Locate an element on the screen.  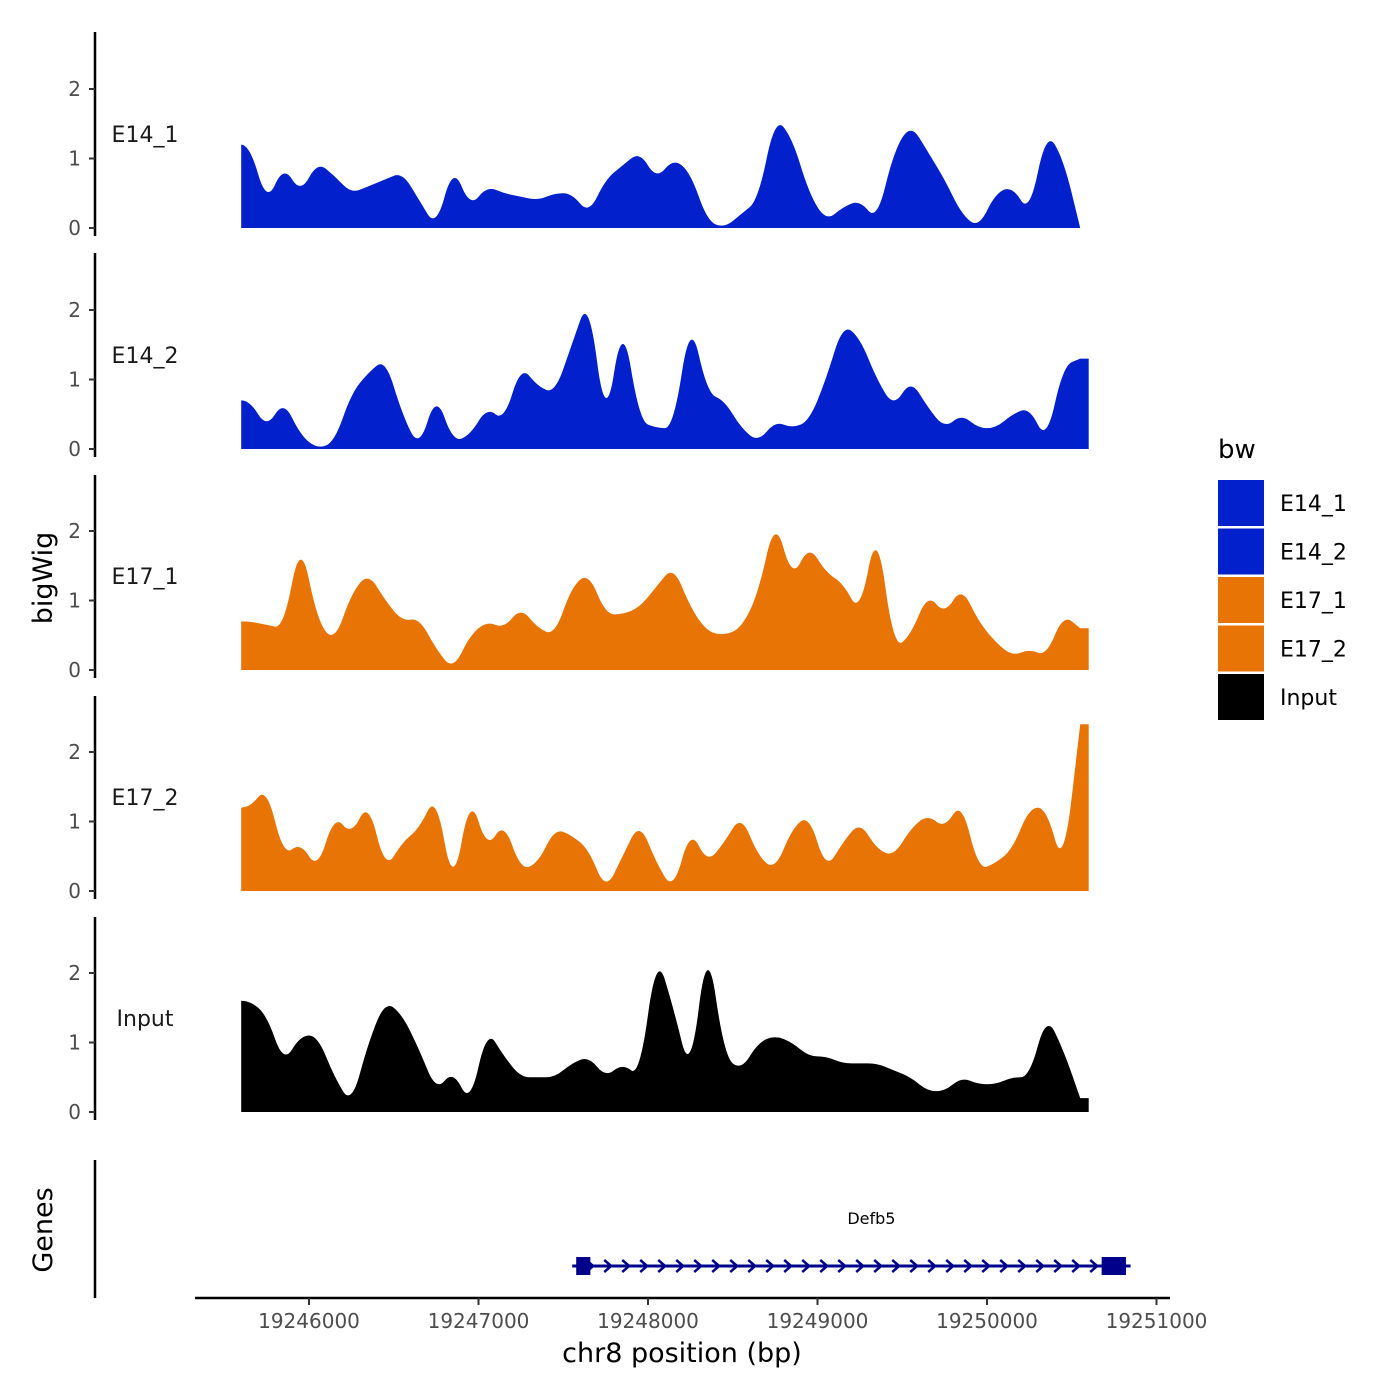
legend-title: bw is located at coordinates (1237, 450).